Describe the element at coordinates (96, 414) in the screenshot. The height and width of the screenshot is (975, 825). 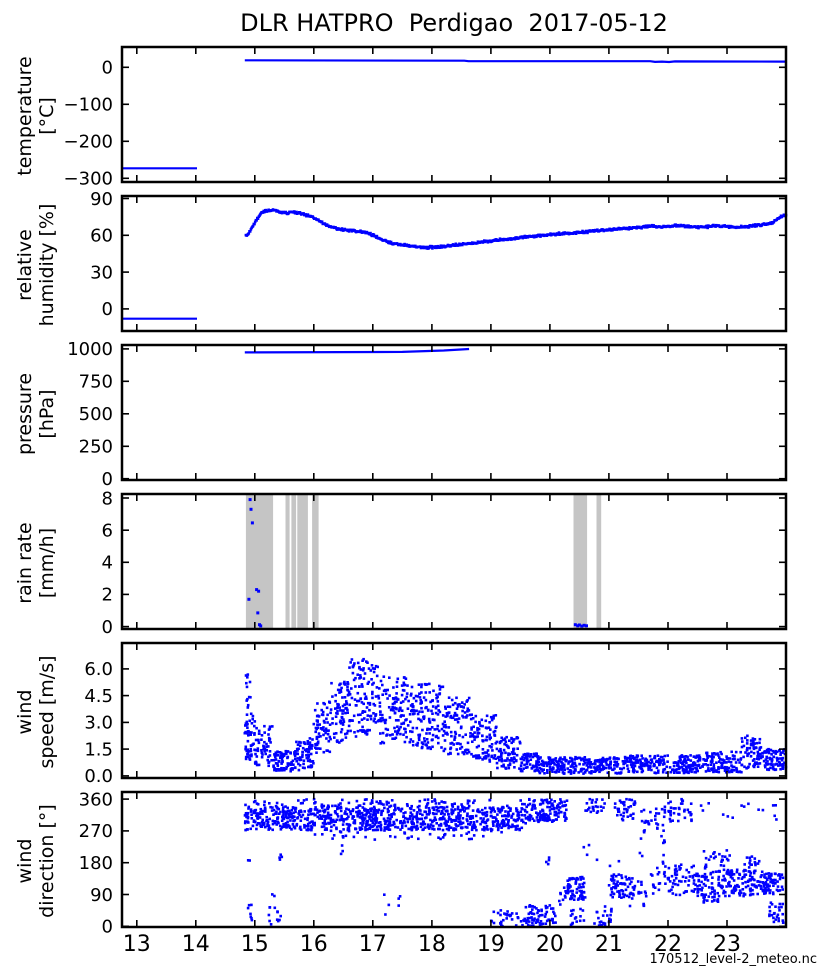
I see `y-tick-label: 500` at that location.